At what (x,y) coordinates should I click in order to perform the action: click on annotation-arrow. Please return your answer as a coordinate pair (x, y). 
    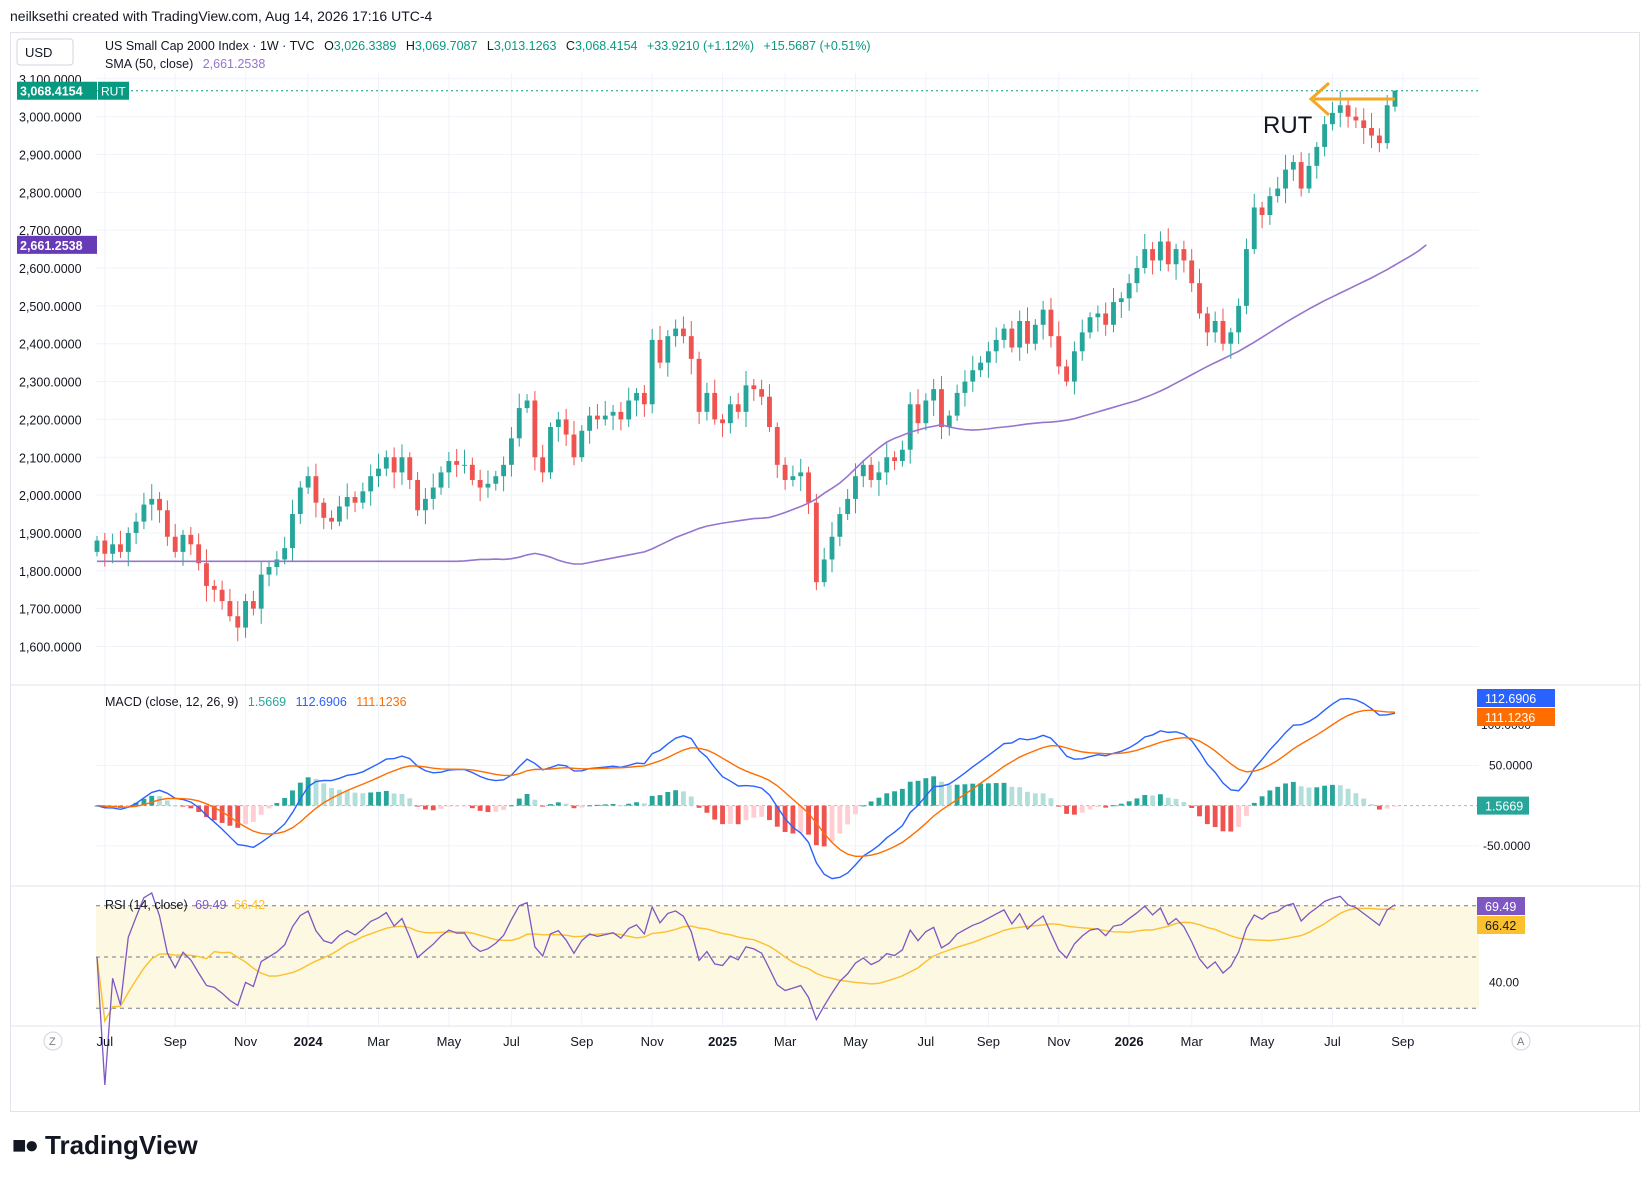
    Looking at the image, I should click on (1351, 99).